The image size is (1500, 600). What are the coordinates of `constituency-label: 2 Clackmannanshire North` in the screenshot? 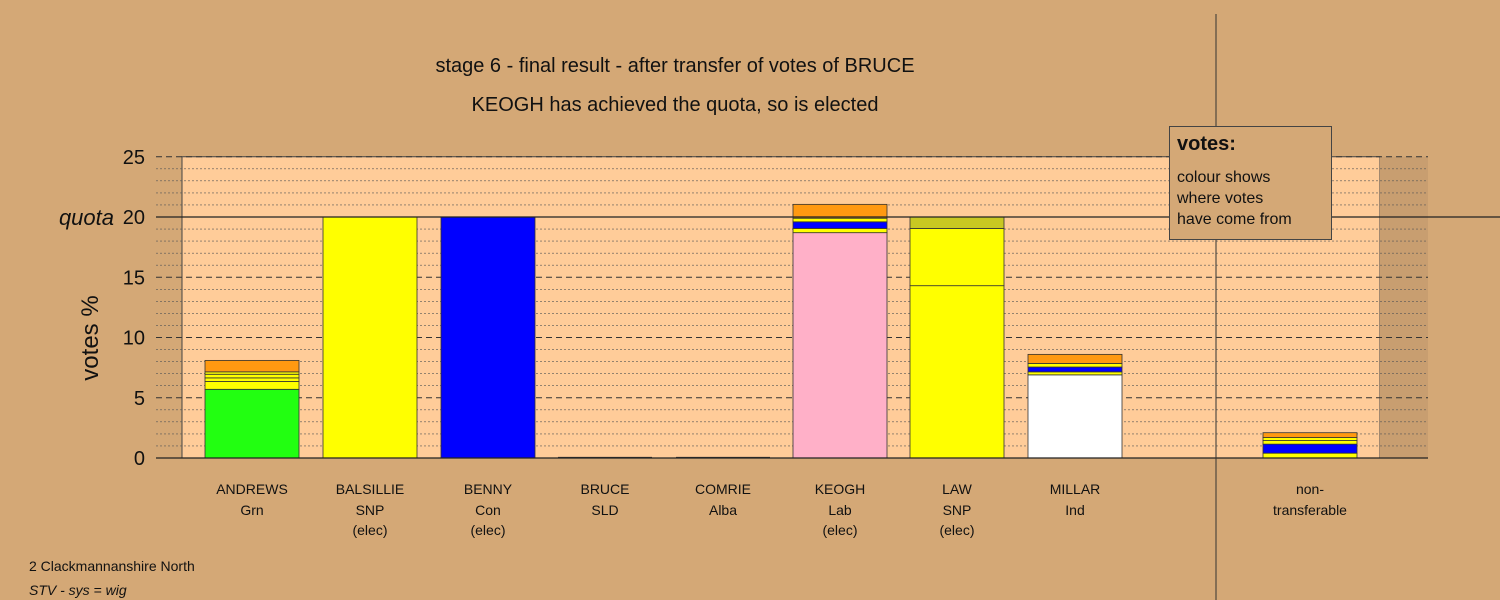 It's located at (112, 566).